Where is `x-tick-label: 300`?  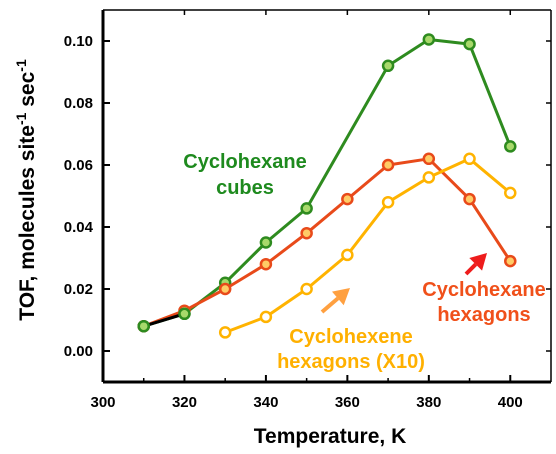 x-tick-label: 300 is located at coordinates (102, 402).